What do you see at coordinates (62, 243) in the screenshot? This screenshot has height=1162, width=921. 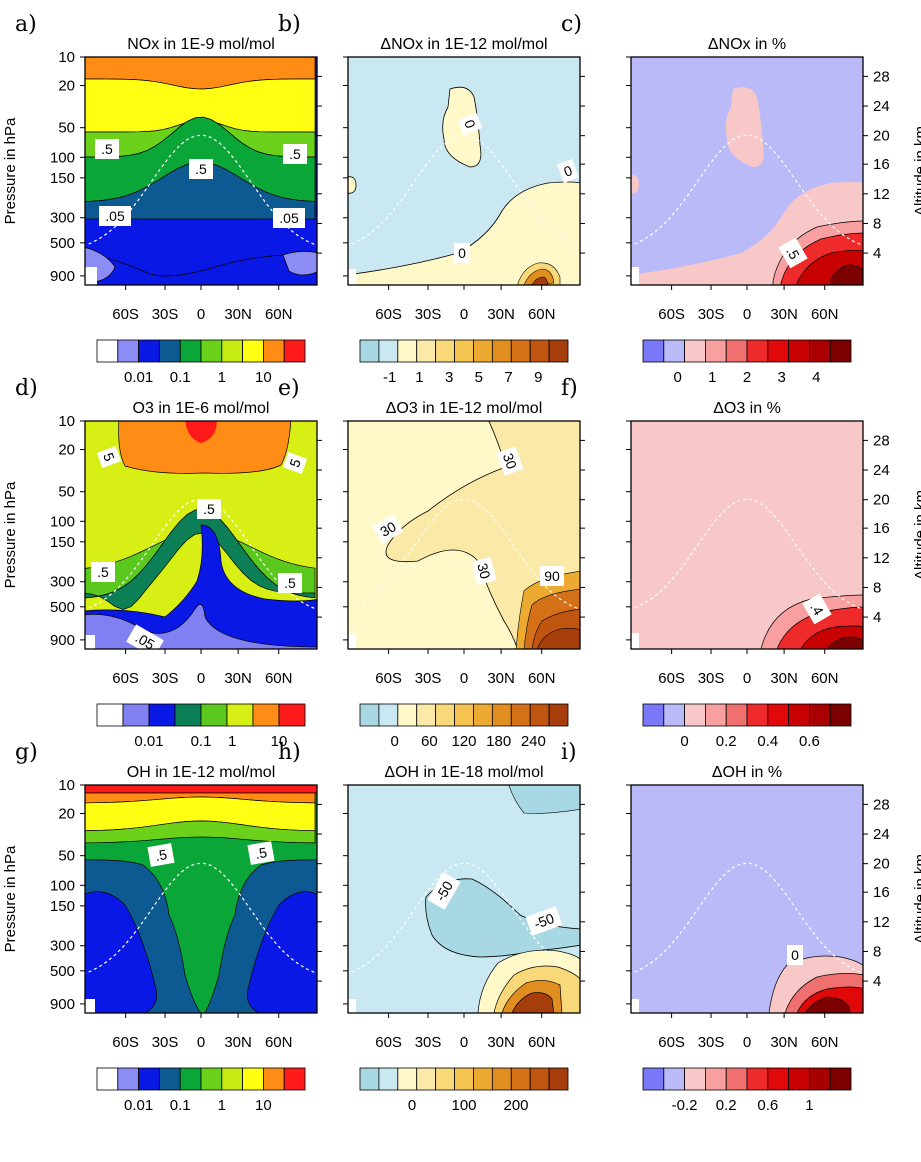 I see `y-tick-label: 500` at bounding box center [62, 243].